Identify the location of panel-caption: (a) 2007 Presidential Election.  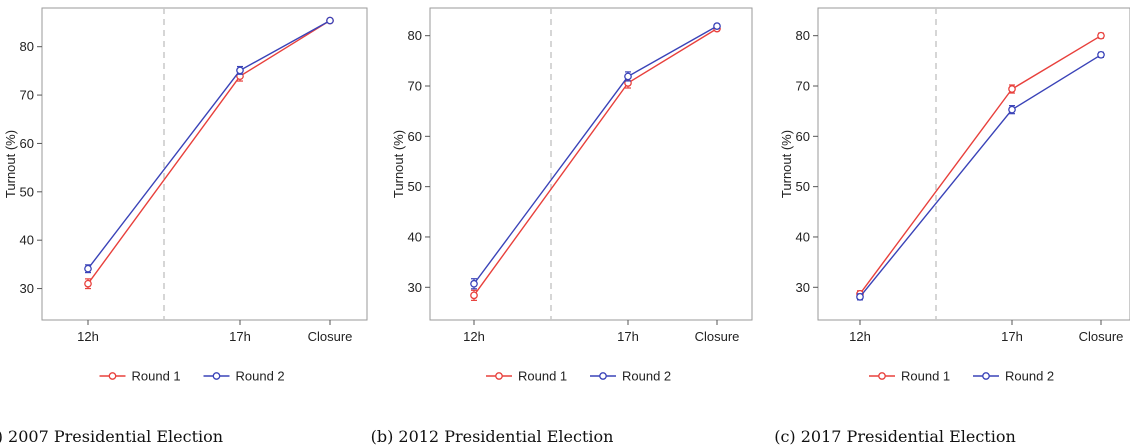
(111, 436).